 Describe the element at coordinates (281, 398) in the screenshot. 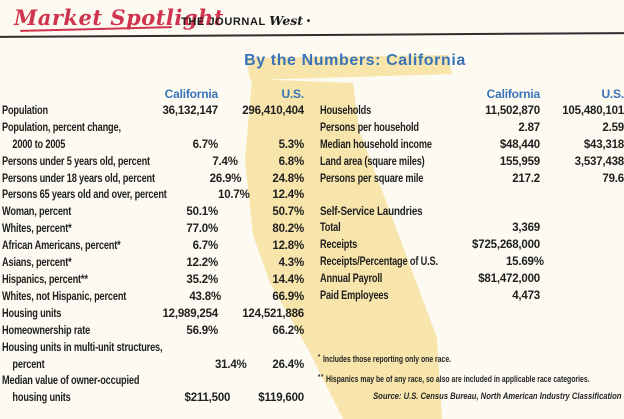

I see `us-value: $119,600` at that location.